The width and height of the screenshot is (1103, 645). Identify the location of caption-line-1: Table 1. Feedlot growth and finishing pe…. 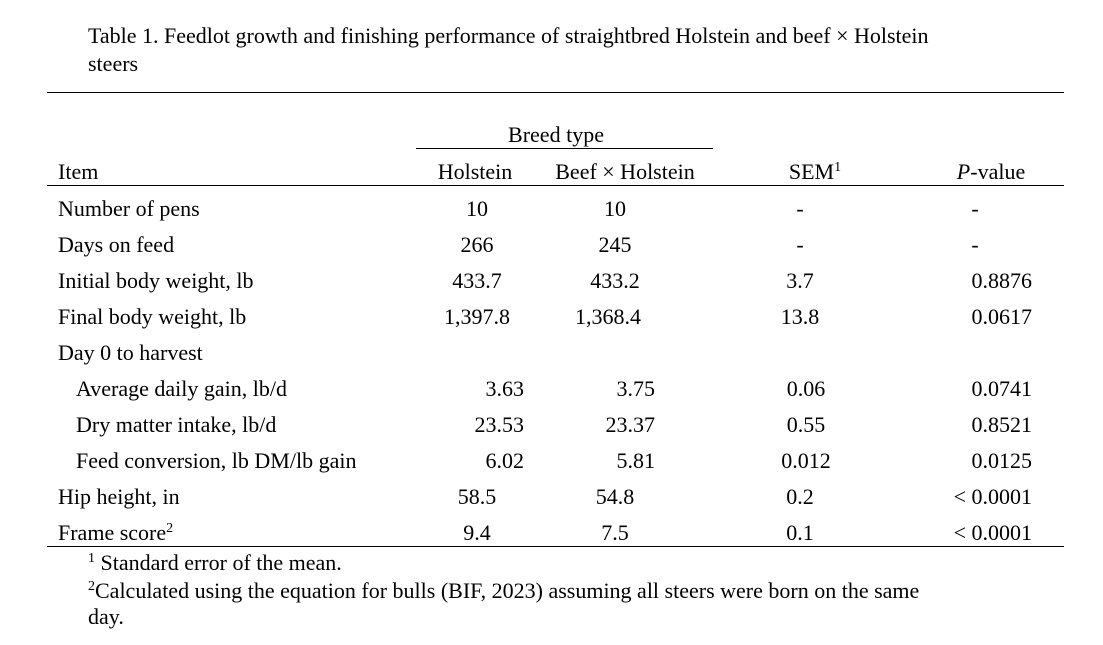
(508, 35).